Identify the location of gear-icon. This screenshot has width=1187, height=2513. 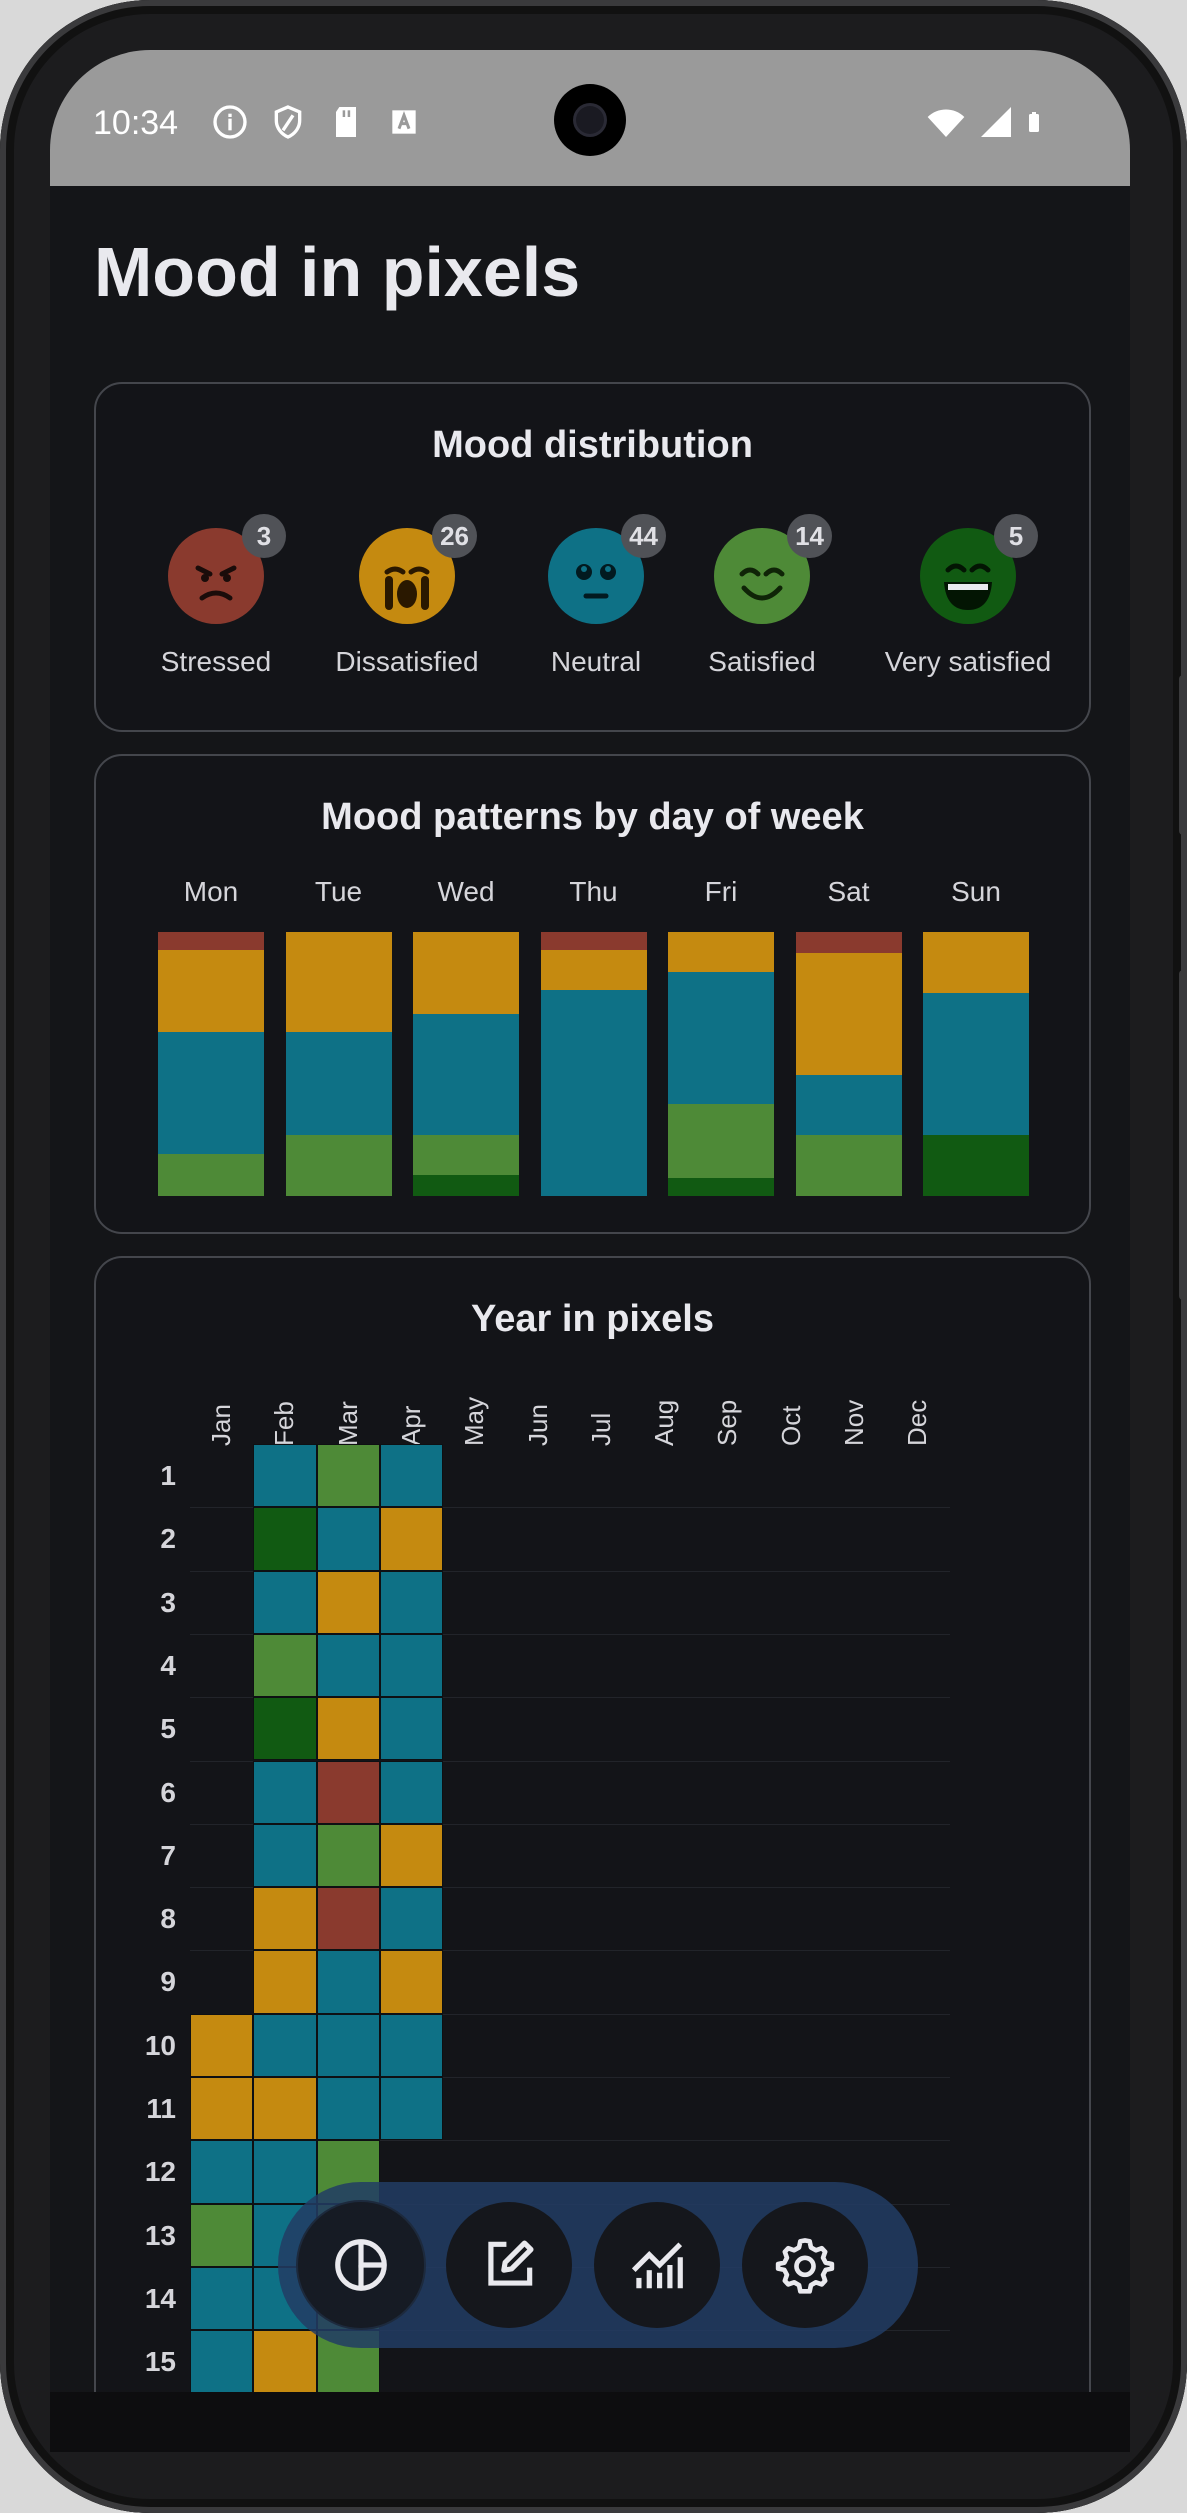
(805, 2266).